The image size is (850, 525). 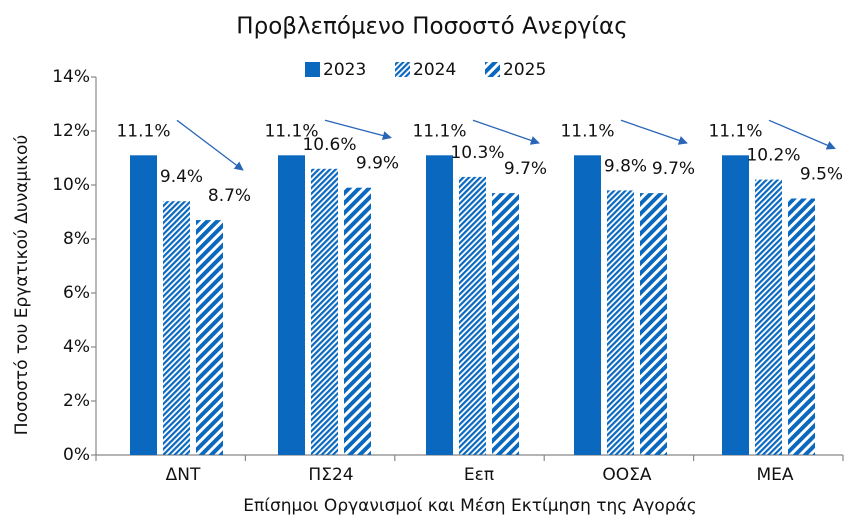 I want to click on chart-title: Προβλεπόμενο Ποσοστό Ανεργίας, so click(x=431, y=27).